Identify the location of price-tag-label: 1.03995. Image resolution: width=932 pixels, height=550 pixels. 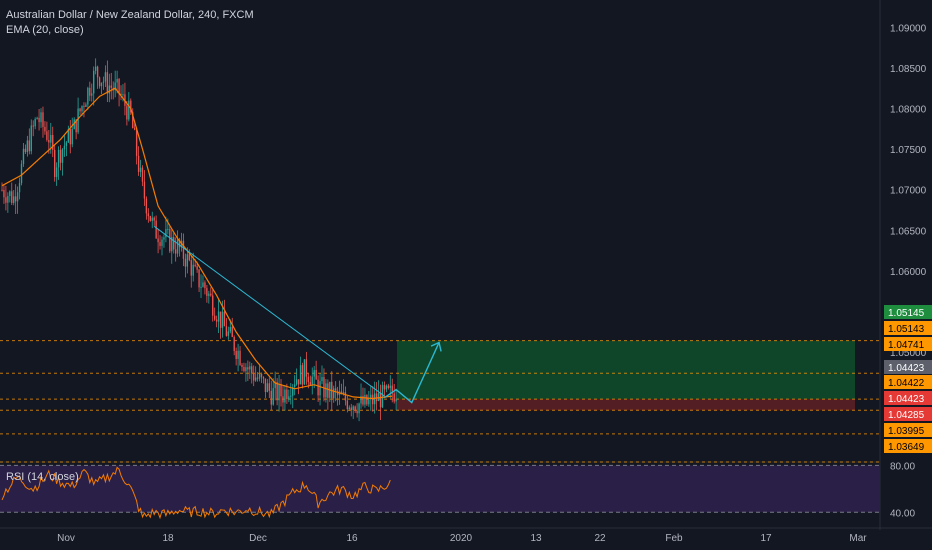
(906, 431).